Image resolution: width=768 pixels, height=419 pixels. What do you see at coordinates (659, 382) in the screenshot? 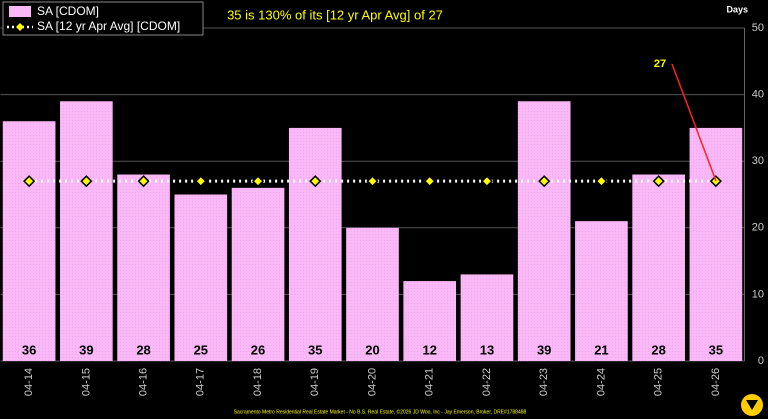
I see `x-tick-label: 04-25` at bounding box center [659, 382].